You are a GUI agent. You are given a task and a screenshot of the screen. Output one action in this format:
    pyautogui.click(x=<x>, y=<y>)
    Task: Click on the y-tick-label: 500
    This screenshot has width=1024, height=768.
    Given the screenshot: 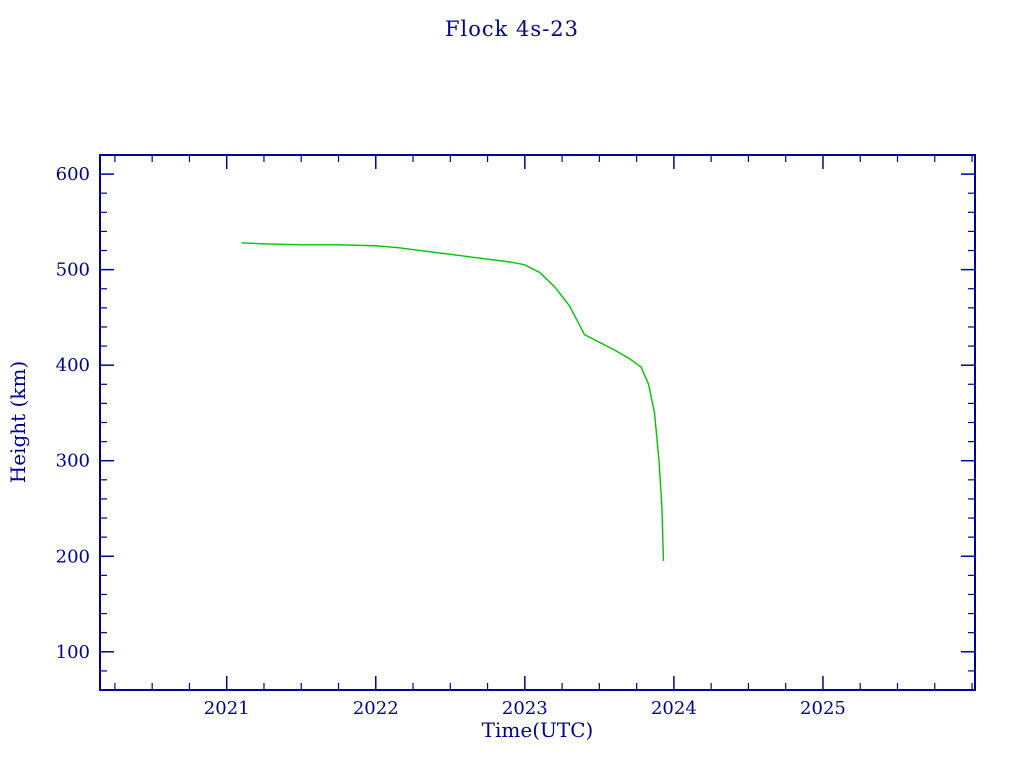 What is the action you would take?
    pyautogui.click(x=73, y=270)
    